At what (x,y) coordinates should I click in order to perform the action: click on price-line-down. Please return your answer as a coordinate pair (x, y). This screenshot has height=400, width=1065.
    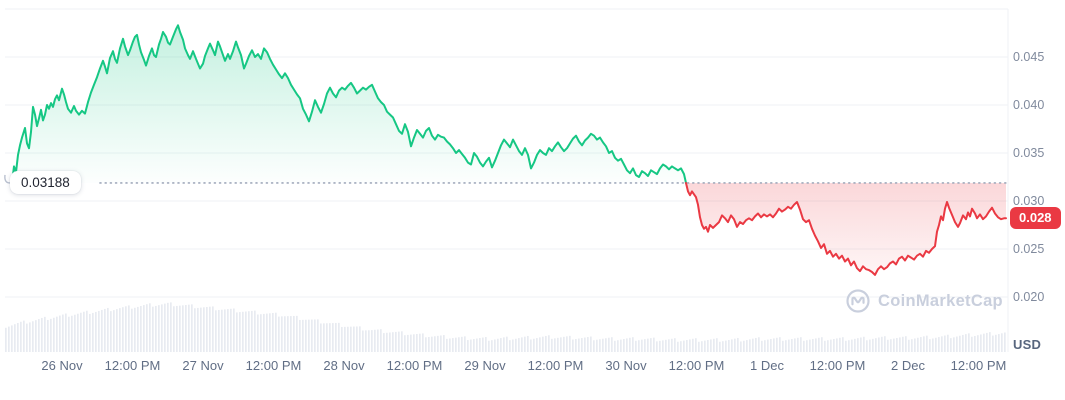
    Looking at the image, I should click on (846, 229).